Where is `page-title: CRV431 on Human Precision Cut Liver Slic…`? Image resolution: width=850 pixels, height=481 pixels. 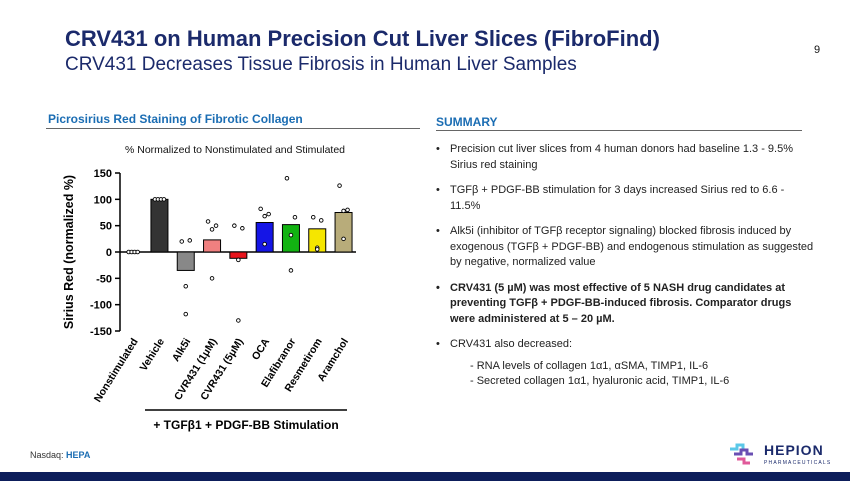
page-title: CRV431 on Human Precision Cut Liver Slic… is located at coordinates (362, 38).